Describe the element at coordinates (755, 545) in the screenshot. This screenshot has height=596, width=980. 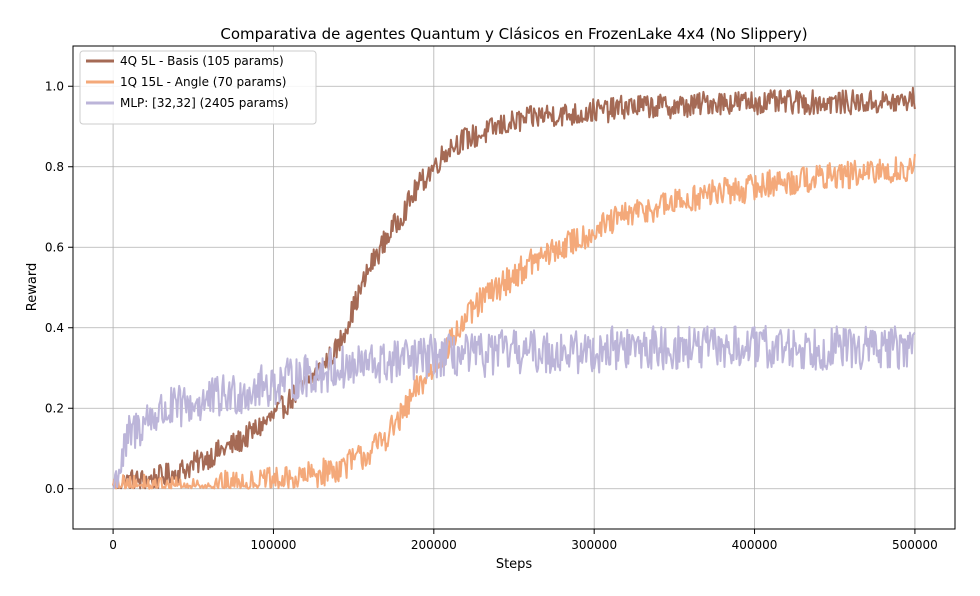
I see `x-tick-label: 400000` at that location.